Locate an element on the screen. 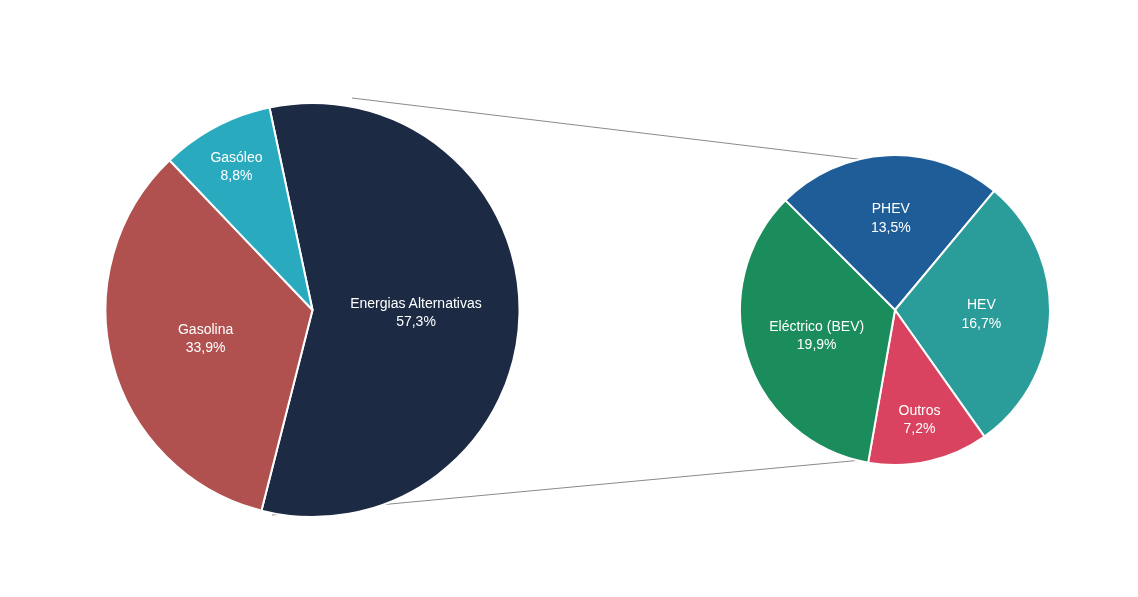 The height and width of the screenshot is (597, 1138). data-label: 57,3% is located at coordinates (416, 321).